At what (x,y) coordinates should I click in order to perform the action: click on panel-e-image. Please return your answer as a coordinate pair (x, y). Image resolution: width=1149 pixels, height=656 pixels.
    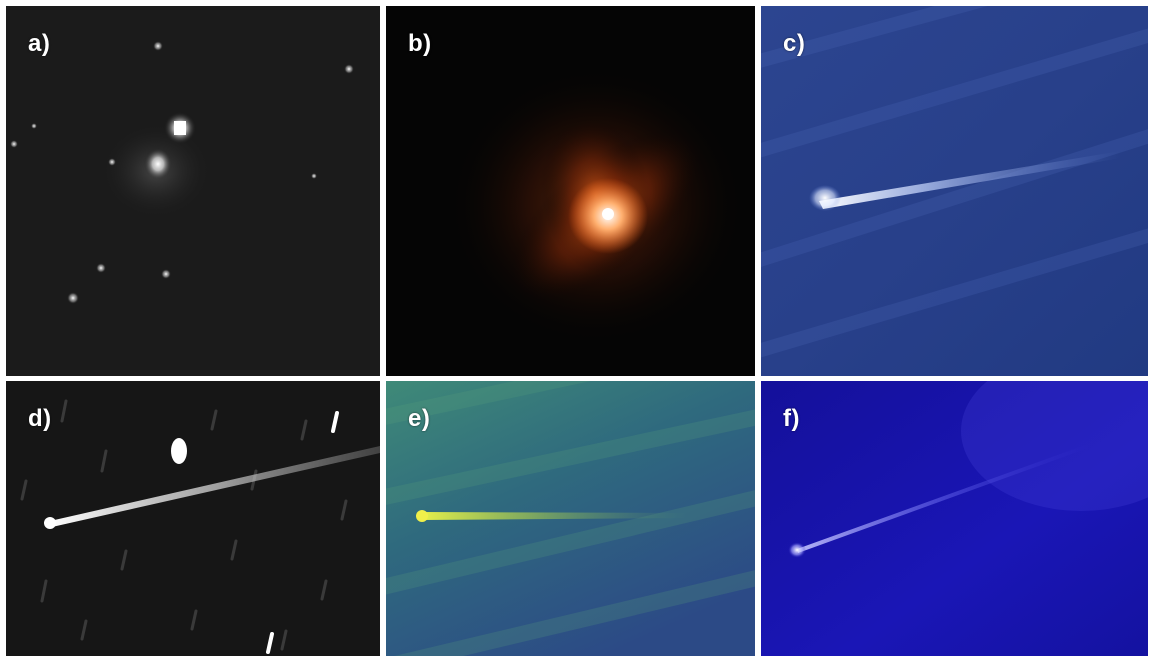
    Looking at the image, I should click on (570, 518).